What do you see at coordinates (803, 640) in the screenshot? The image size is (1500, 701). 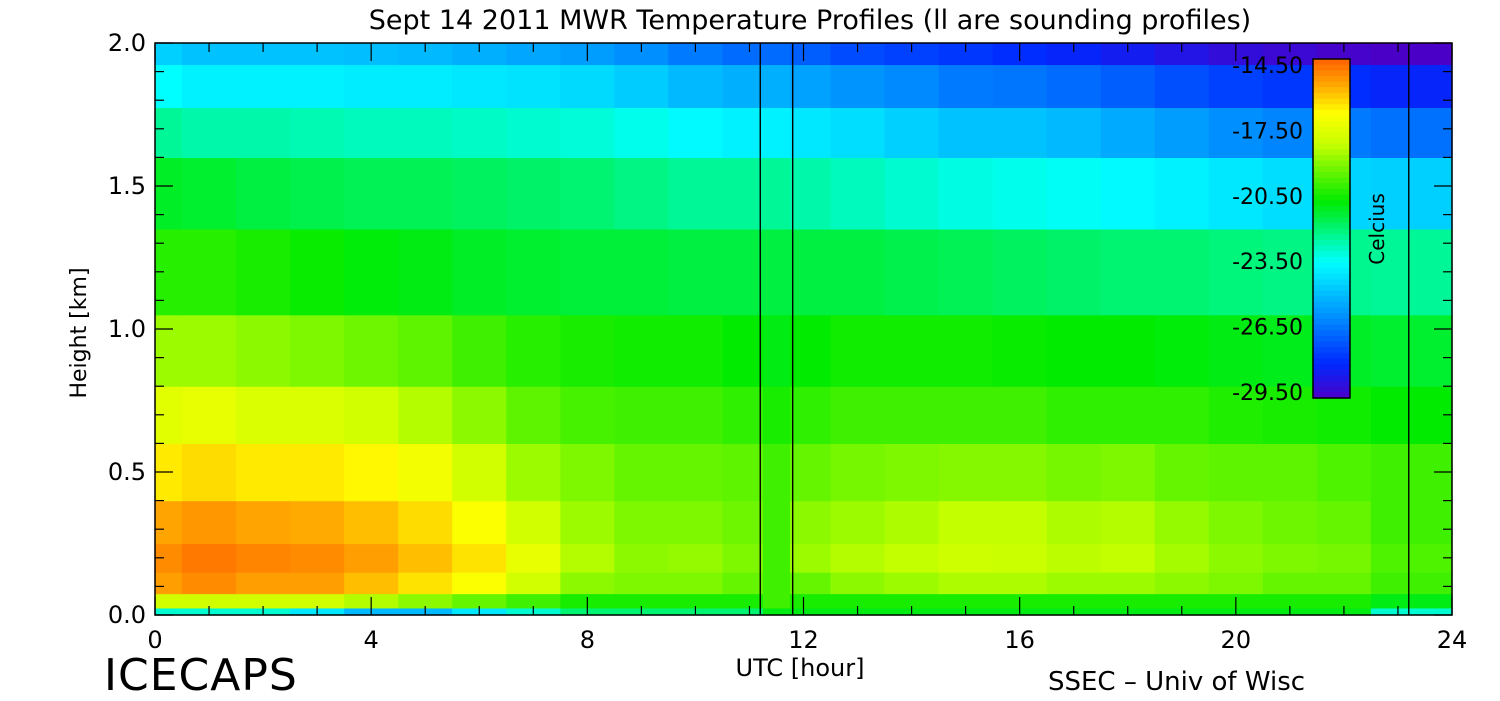 I see `x-tick-label: 12` at bounding box center [803, 640].